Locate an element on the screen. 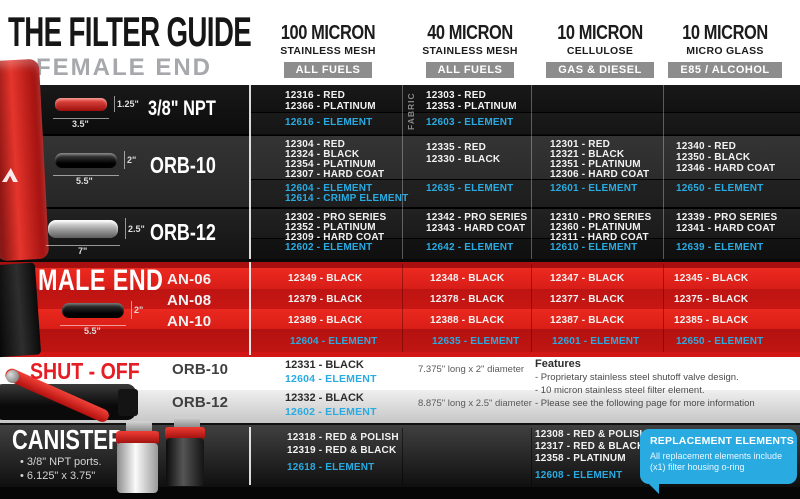 The width and height of the screenshot is (800, 499). column-header-100-micron: 100 MICRON STAINLESS MESH ALL FUELS is located at coordinates (328, 50).